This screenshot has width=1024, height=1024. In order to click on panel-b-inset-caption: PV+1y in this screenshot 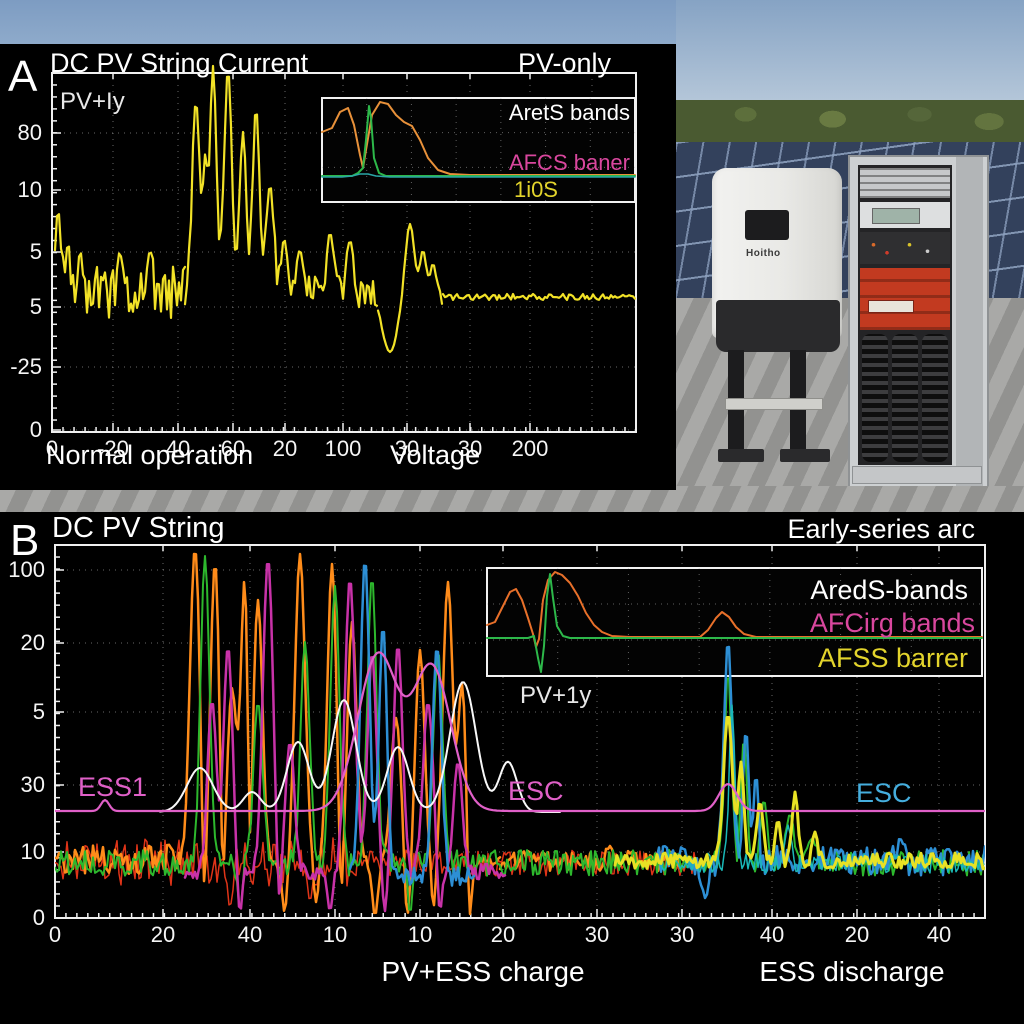, I will do `click(556, 695)`.